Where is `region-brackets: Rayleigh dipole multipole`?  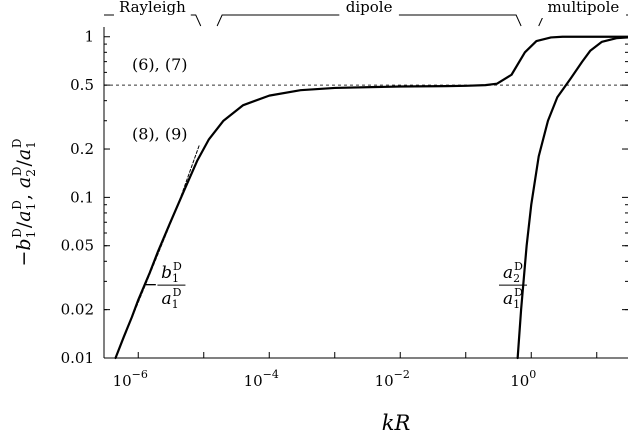 region-brackets: Rayleigh dipole multipole is located at coordinates (366, 13).